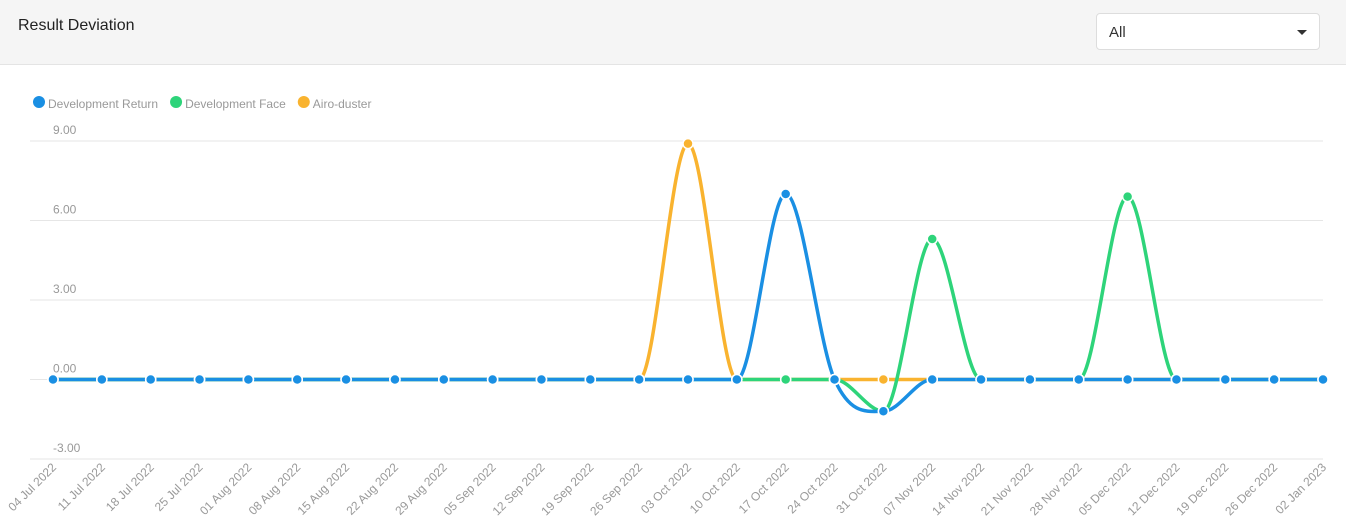 This screenshot has height=529, width=1346. What do you see at coordinates (673, 32) in the screenshot?
I see `header: Result Deviation All` at bounding box center [673, 32].